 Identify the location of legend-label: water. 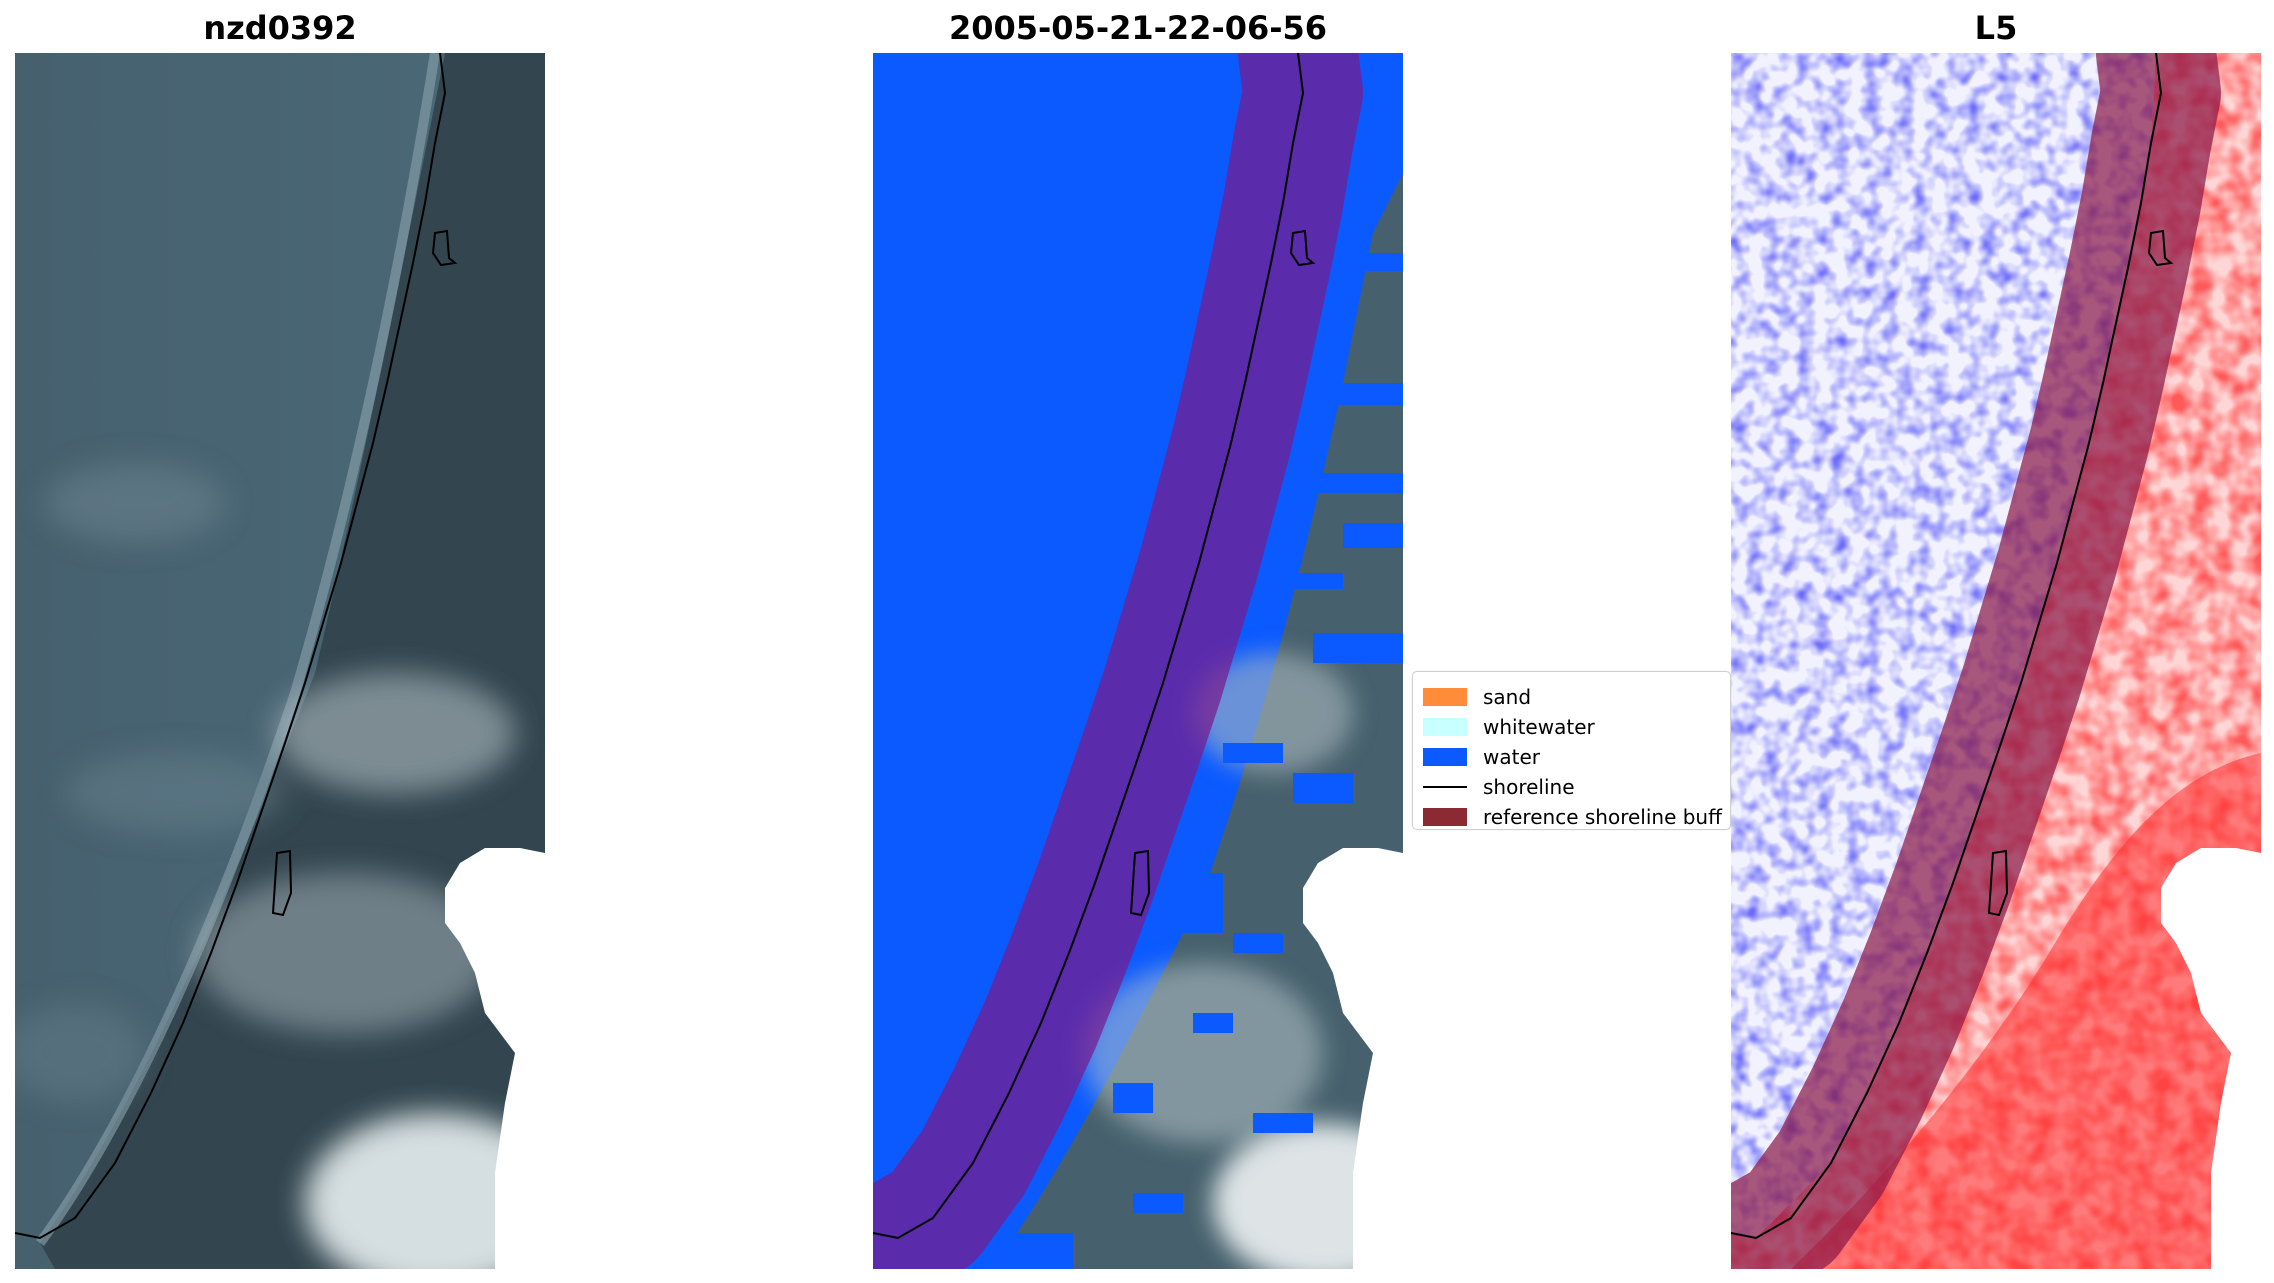
(1511, 757).